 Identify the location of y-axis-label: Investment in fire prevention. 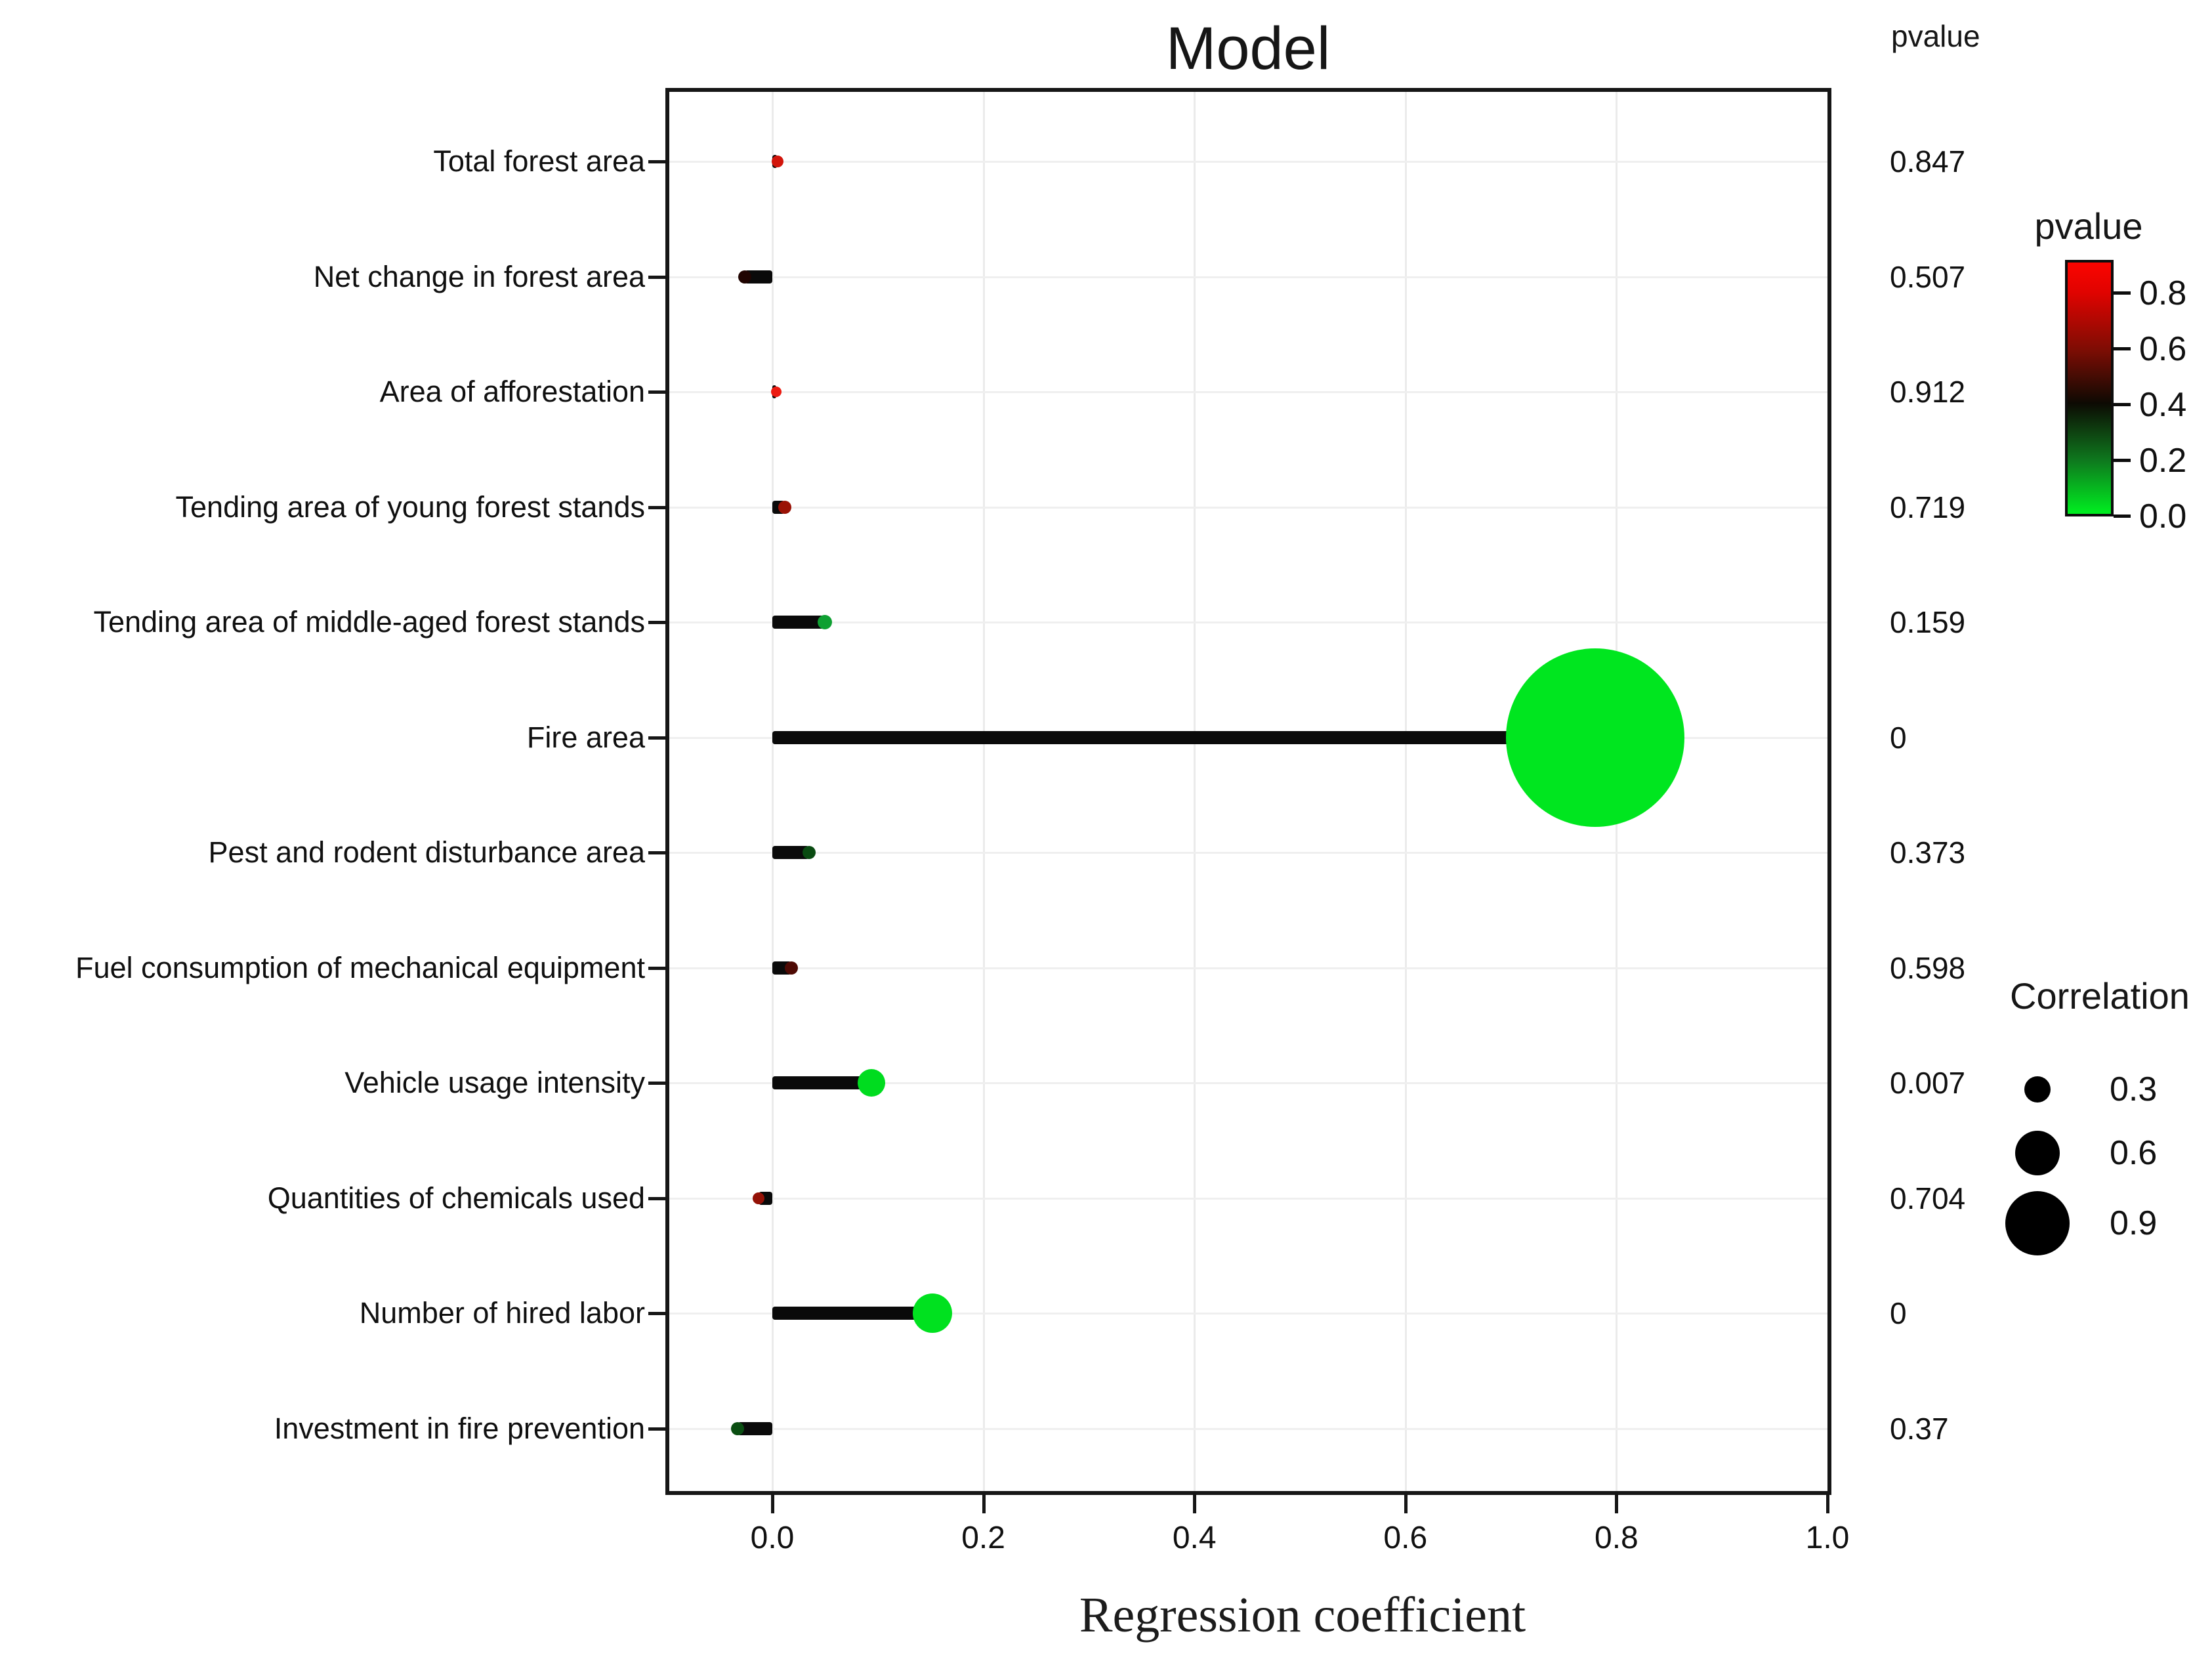
(459, 1428).